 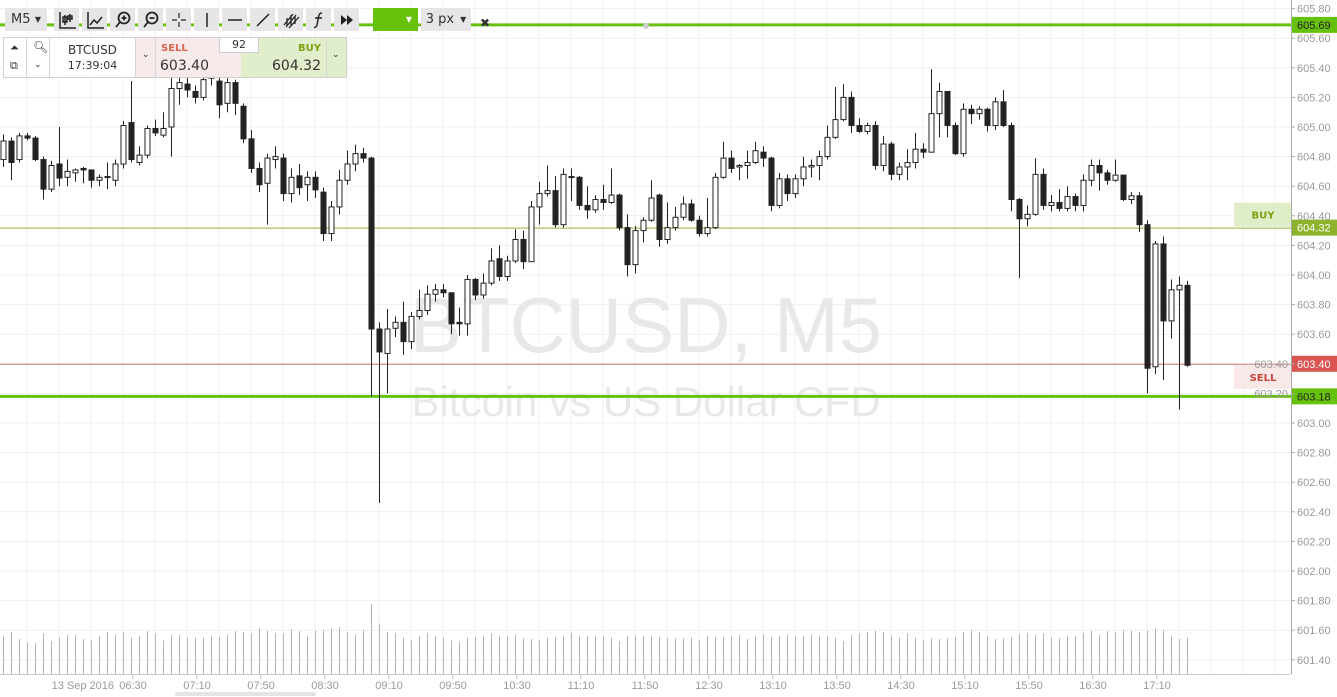 What do you see at coordinates (336, 57) in the screenshot?
I see `buy-dropdown: ⌄` at bounding box center [336, 57].